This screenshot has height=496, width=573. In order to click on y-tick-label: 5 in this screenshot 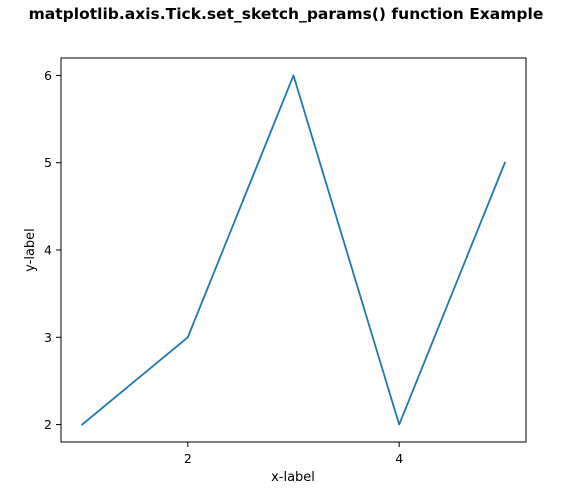, I will do `click(48, 162)`.